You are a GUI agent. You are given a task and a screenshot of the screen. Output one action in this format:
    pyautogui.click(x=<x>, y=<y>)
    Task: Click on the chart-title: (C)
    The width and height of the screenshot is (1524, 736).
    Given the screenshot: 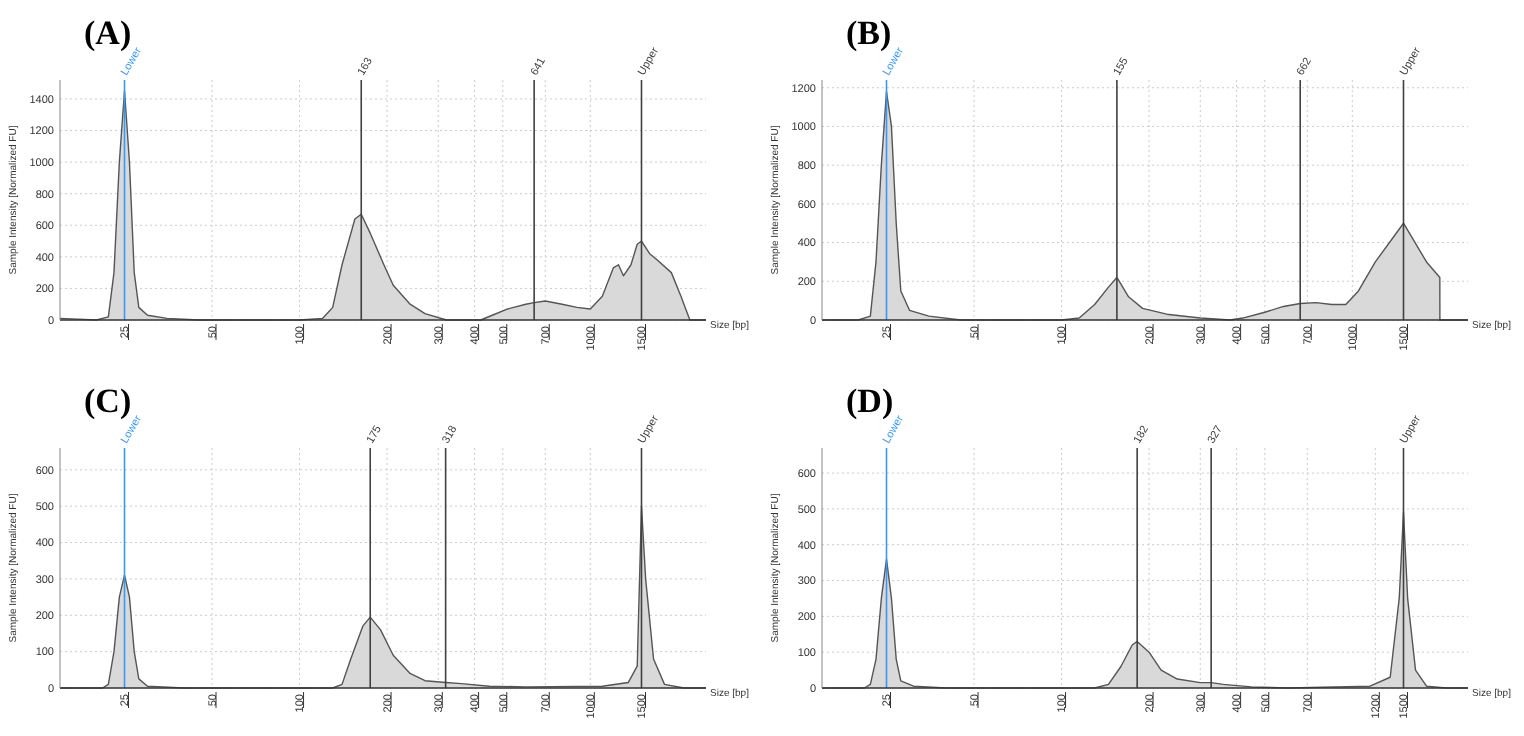 What is the action you would take?
    pyautogui.click(x=108, y=401)
    